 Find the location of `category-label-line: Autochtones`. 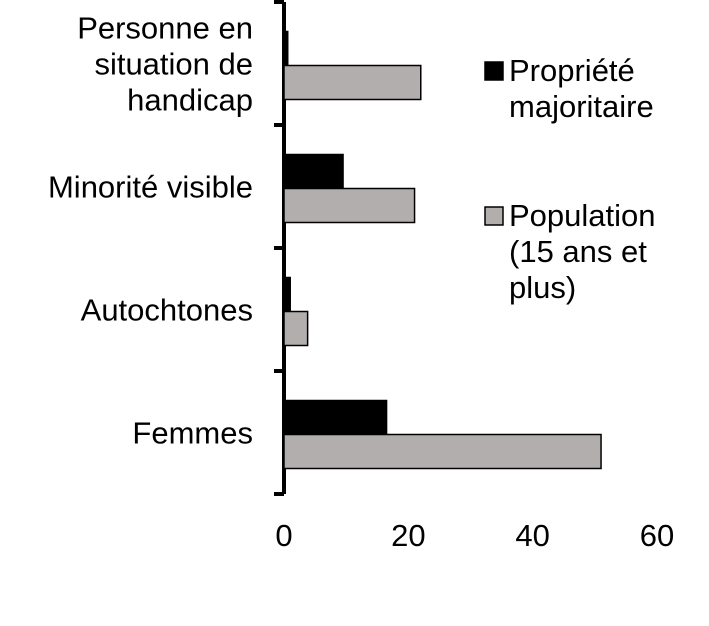

category-label-line: Autochtones is located at coordinates (167, 310).